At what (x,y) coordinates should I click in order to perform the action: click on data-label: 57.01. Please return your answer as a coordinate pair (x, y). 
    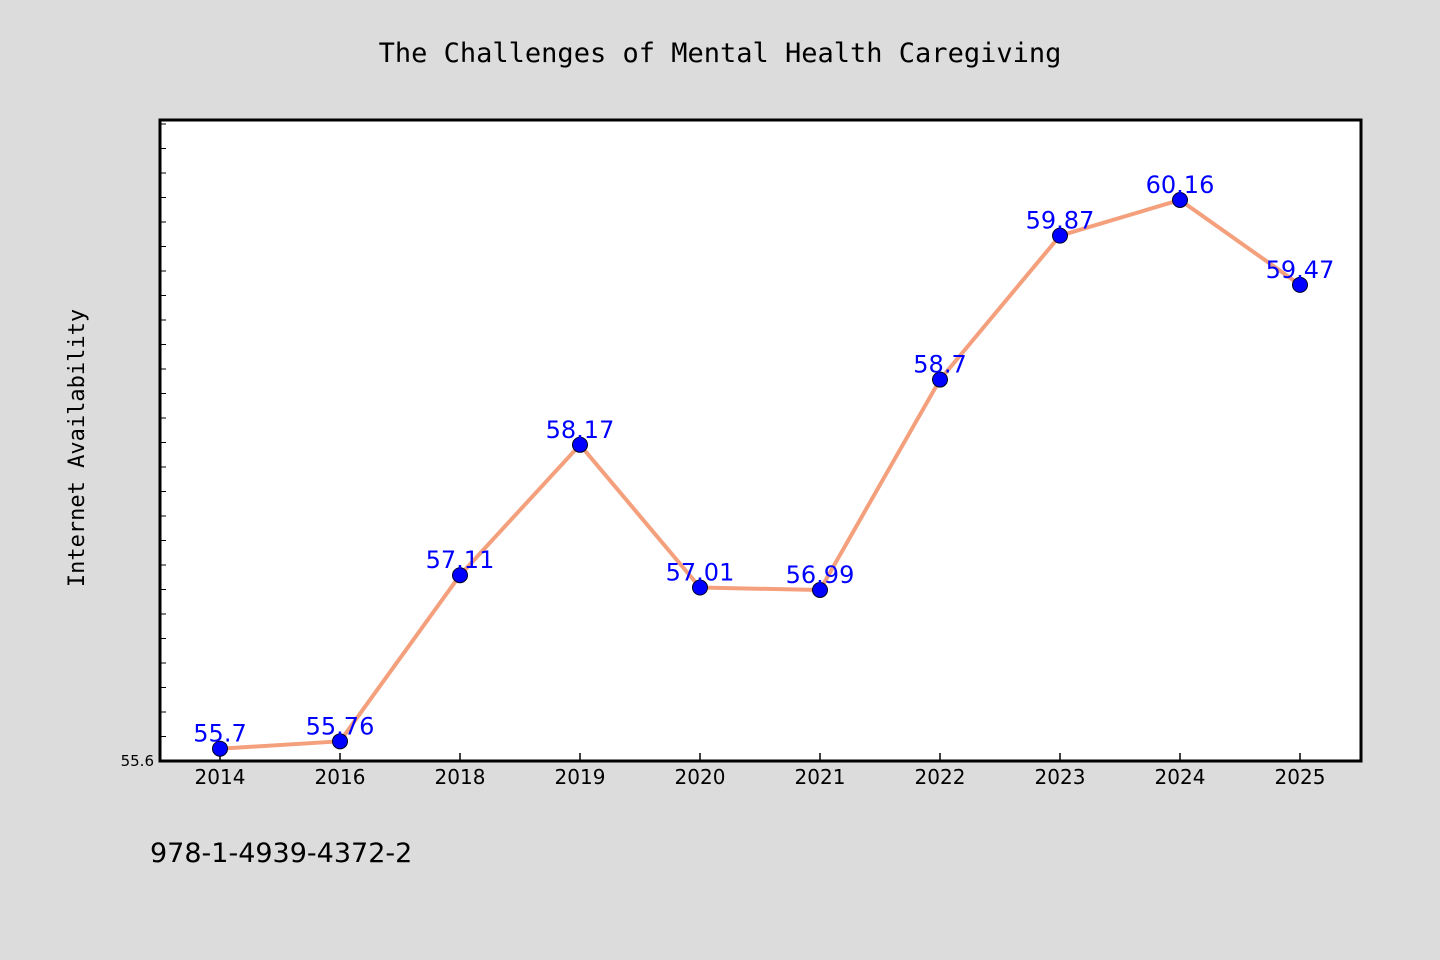
    Looking at the image, I should click on (700, 573).